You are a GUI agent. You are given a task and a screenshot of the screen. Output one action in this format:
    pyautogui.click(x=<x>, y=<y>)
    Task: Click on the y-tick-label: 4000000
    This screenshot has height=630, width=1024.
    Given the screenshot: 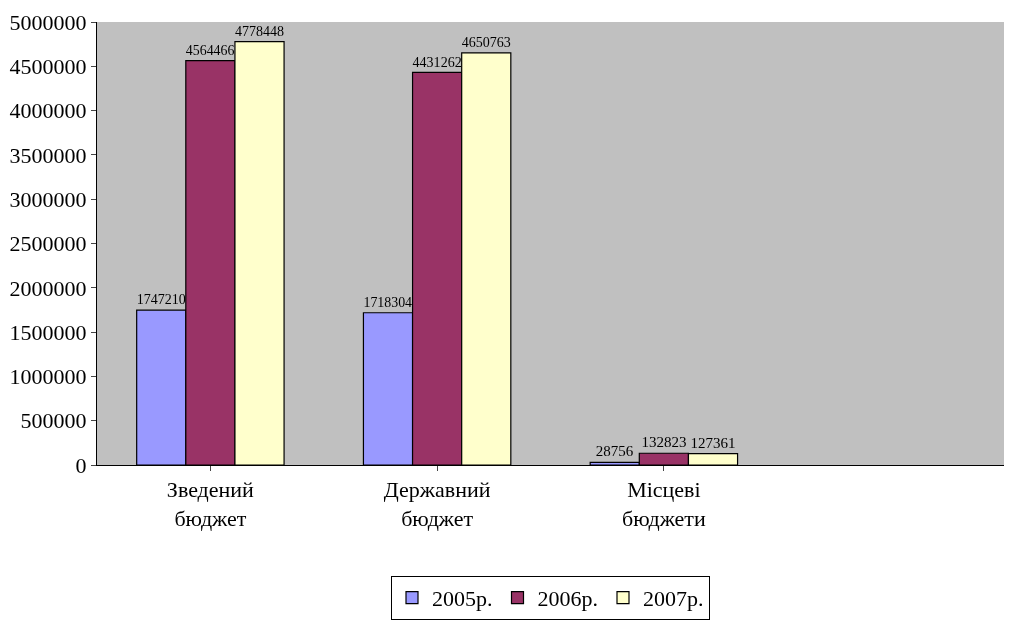 What is the action you would take?
    pyautogui.click(x=48, y=111)
    